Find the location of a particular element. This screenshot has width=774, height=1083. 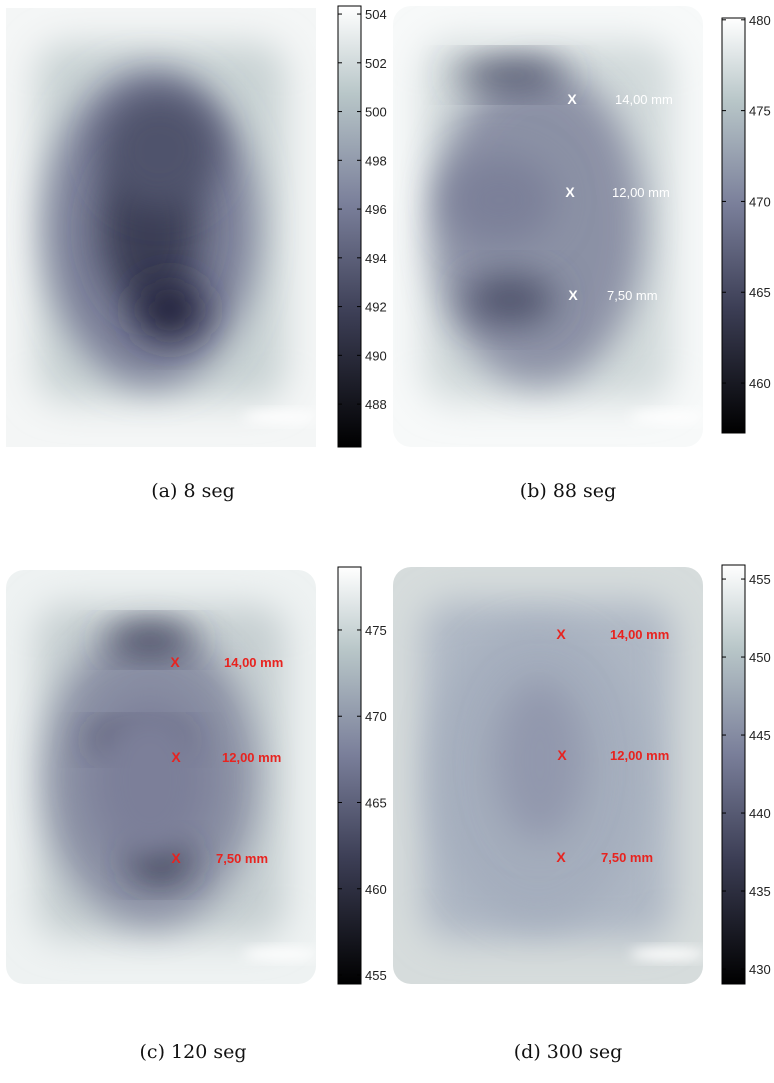

colorbar-tick-label: 492 is located at coordinates (376, 307).